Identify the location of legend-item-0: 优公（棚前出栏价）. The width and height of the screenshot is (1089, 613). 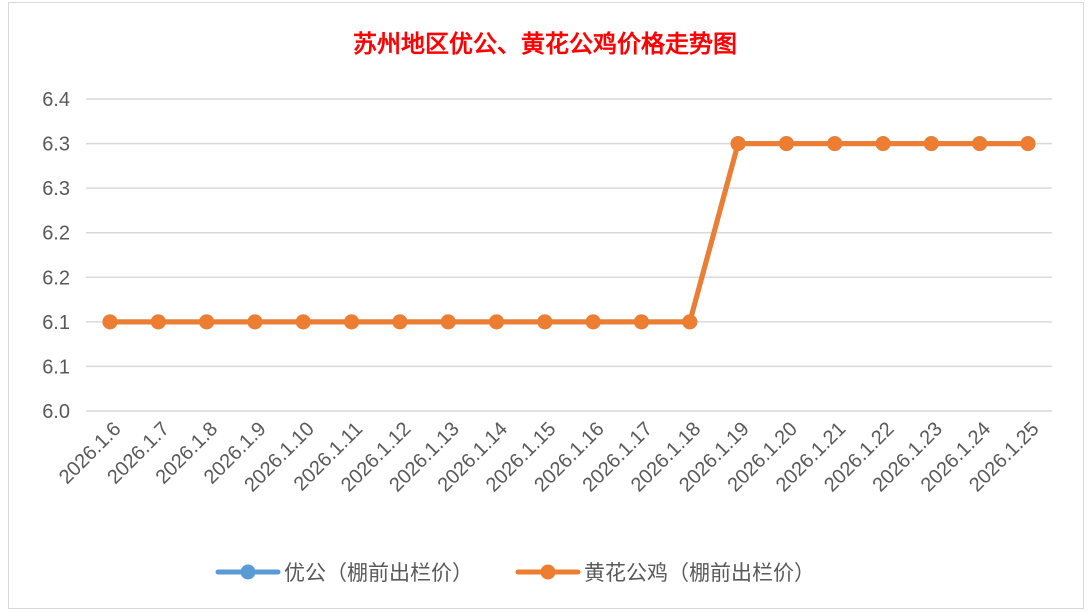
(344, 573).